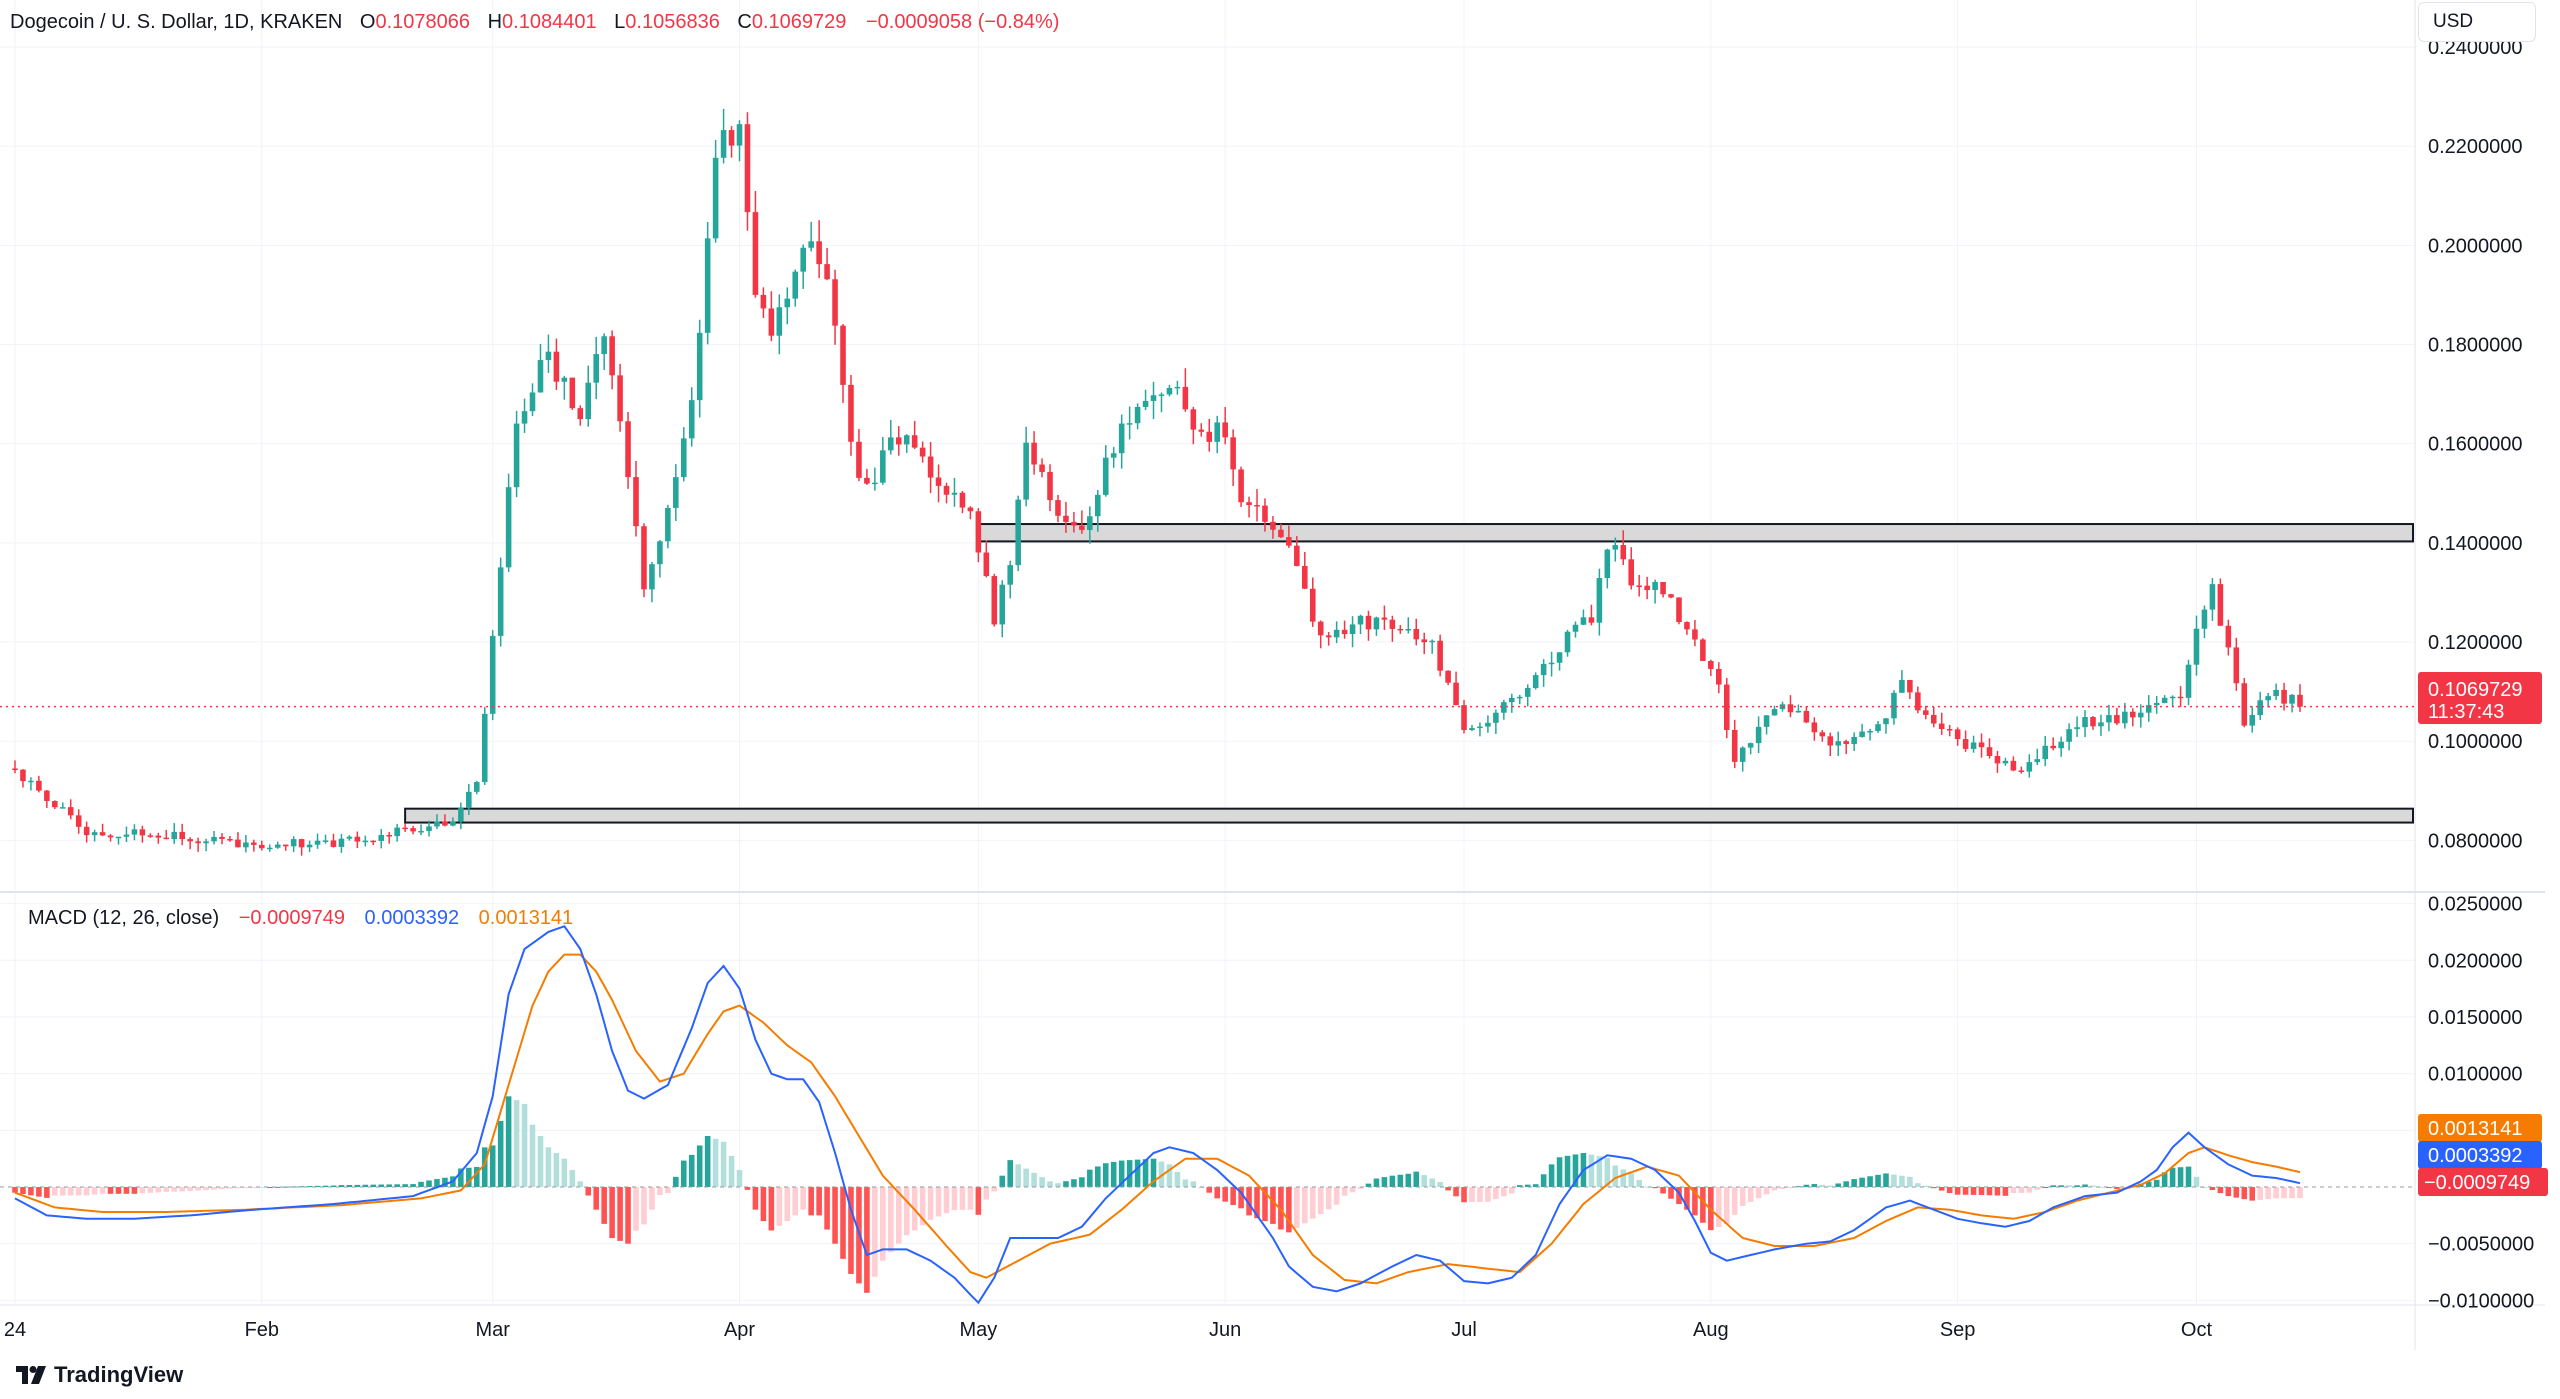 This screenshot has width=2560, height=1399. I want to click on price-tick-label: 0.1000000, so click(2475, 742).